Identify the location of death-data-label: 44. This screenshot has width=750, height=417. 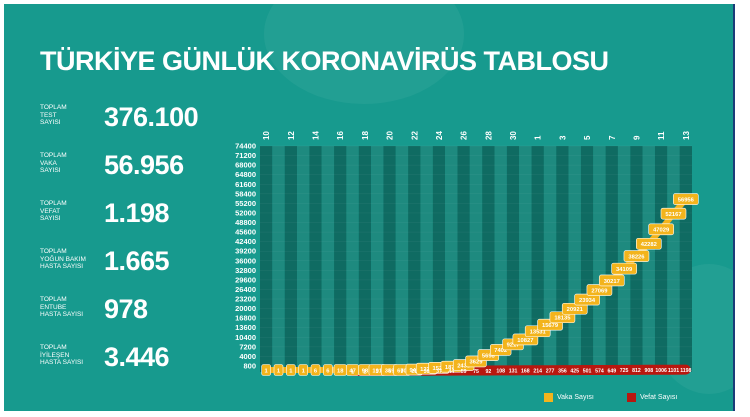
(451, 372).